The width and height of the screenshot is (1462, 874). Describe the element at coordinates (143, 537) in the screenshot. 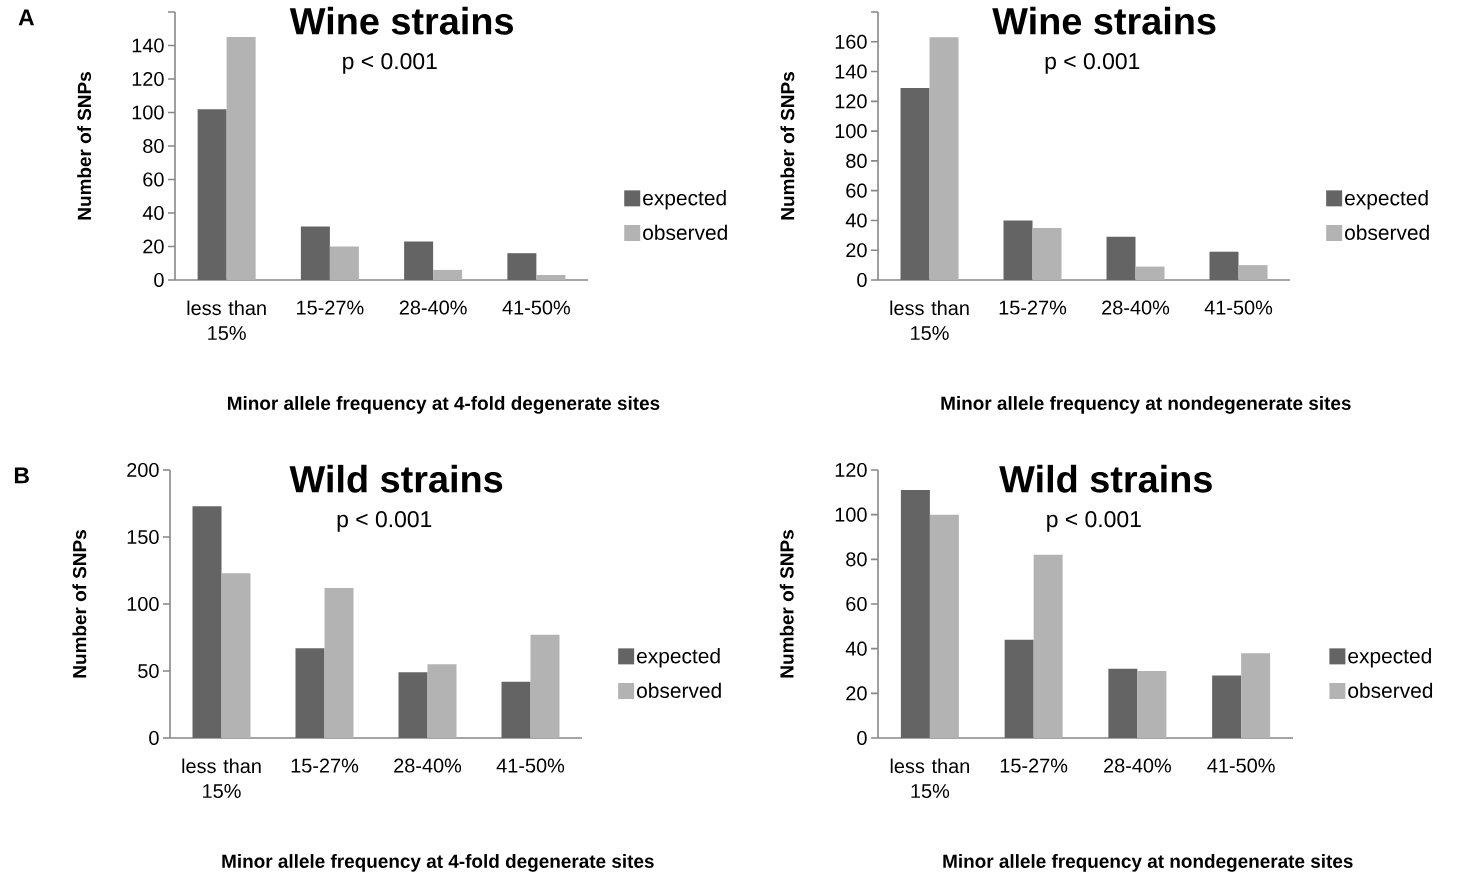

I see `y-tick-label: 150` at that location.